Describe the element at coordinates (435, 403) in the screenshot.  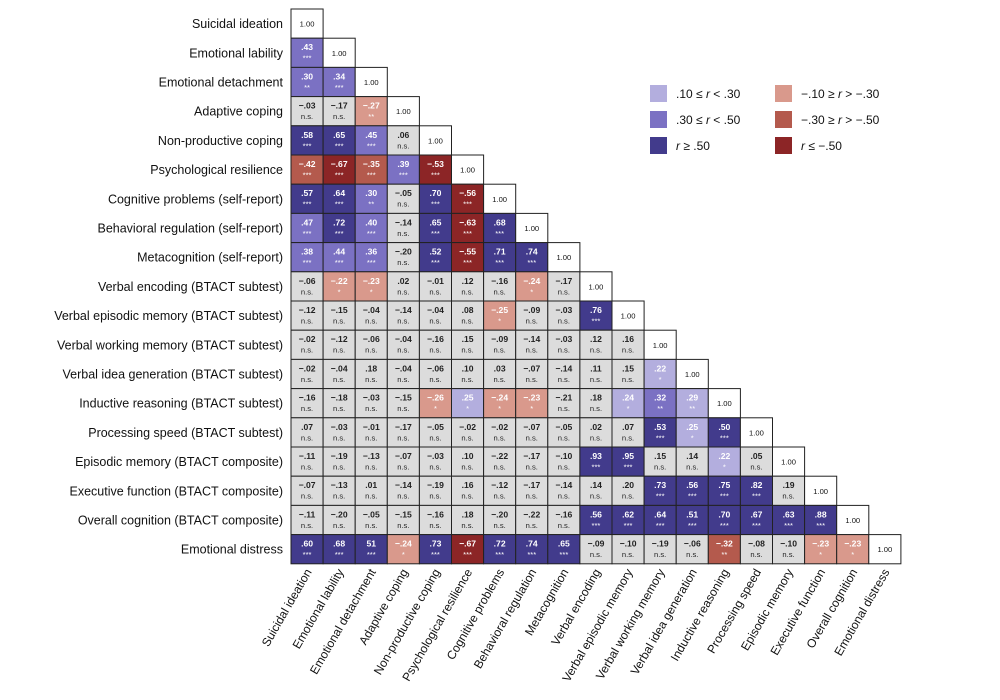
I see `cell-r13-c4: −.26*` at that location.